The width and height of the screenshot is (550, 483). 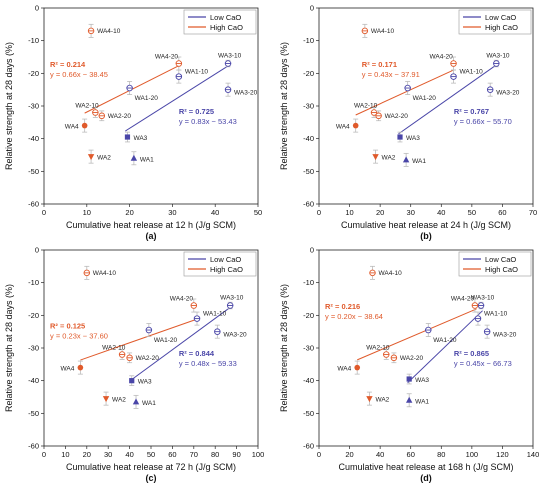 I want to click on y-tick-label: -20, so click(x=308, y=73).